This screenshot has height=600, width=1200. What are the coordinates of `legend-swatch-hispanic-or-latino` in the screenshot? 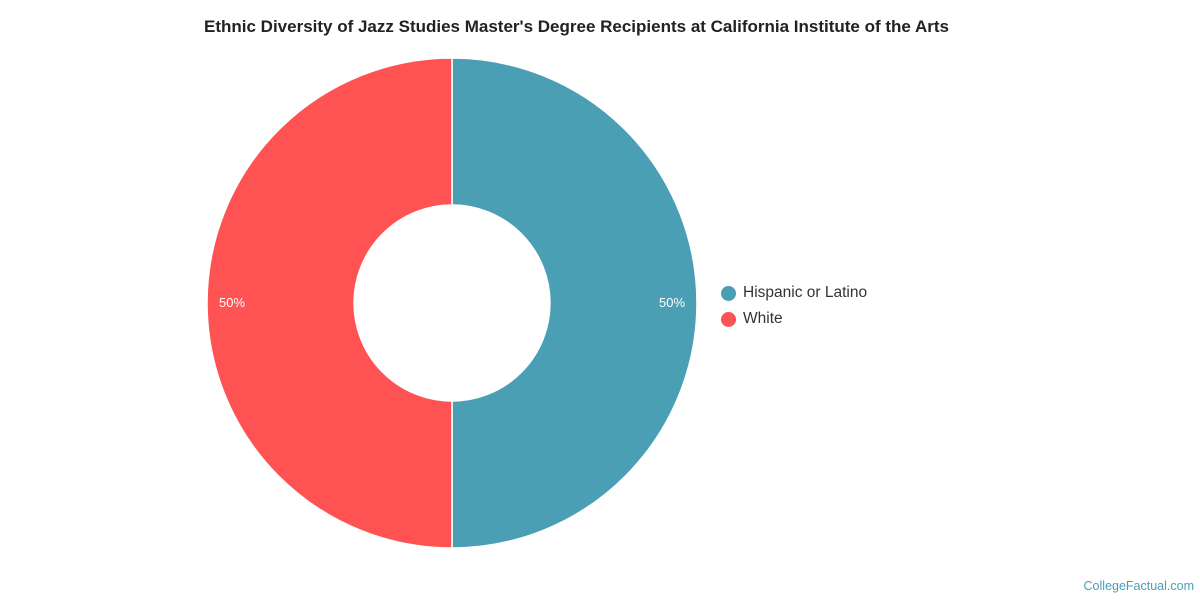 It's located at (728, 293).